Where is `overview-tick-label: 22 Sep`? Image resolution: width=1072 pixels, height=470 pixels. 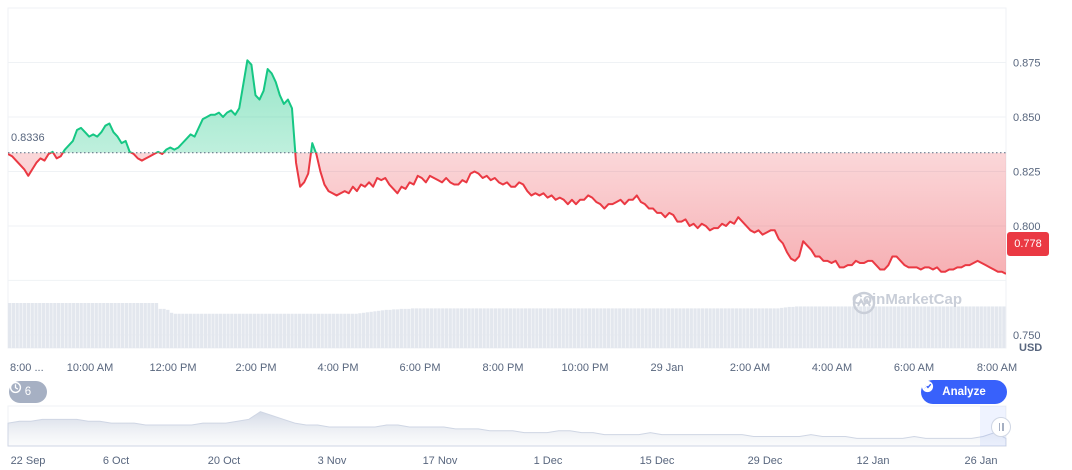
overview-tick-label: 22 Sep is located at coordinates (28, 461).